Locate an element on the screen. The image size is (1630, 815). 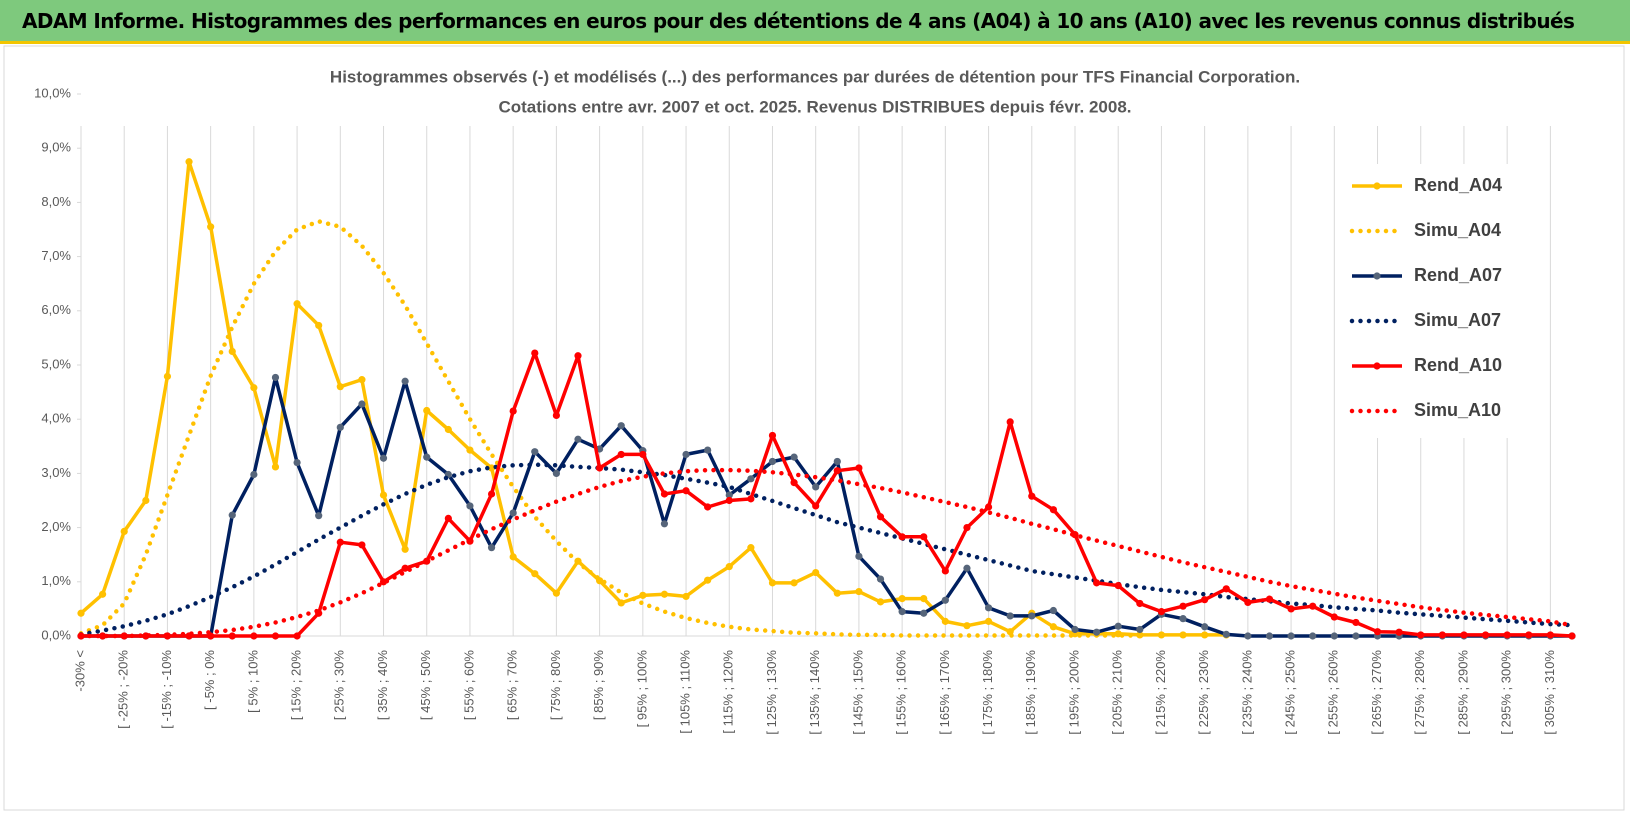
x-tick-label: [ 235% ; 240% is located at coordinates (1246, 692).